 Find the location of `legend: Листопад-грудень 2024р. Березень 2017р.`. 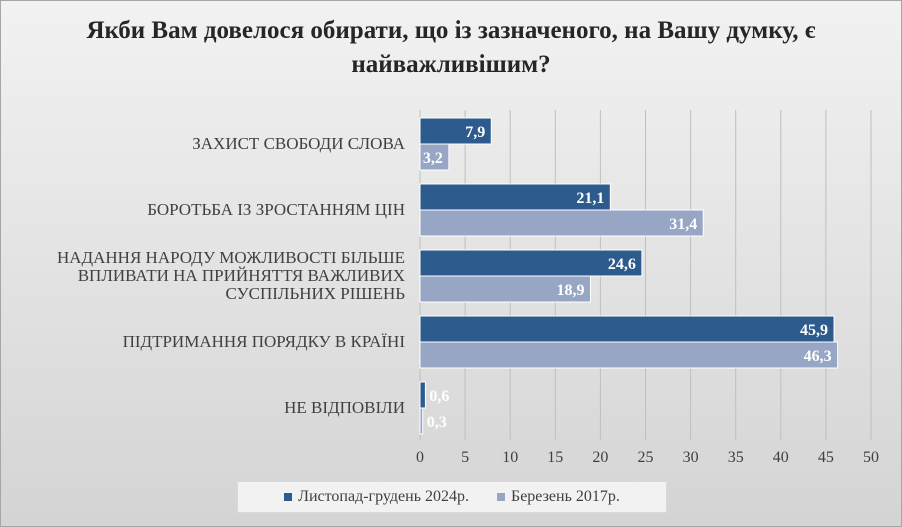

legend: Листопад-грудень 2024р. Березень 2017р. is located at coordinates (452, 497).